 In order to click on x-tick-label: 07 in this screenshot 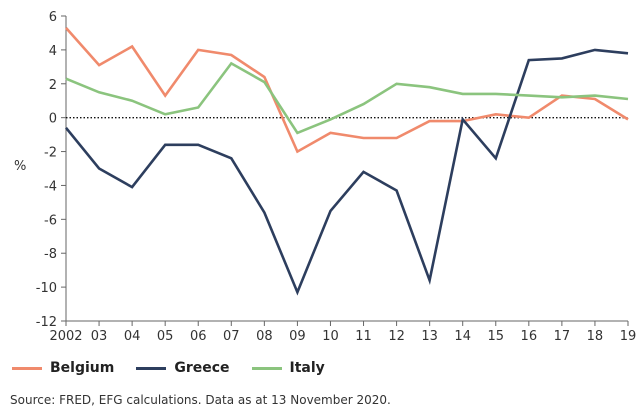, I will do `click(231, 336)`.